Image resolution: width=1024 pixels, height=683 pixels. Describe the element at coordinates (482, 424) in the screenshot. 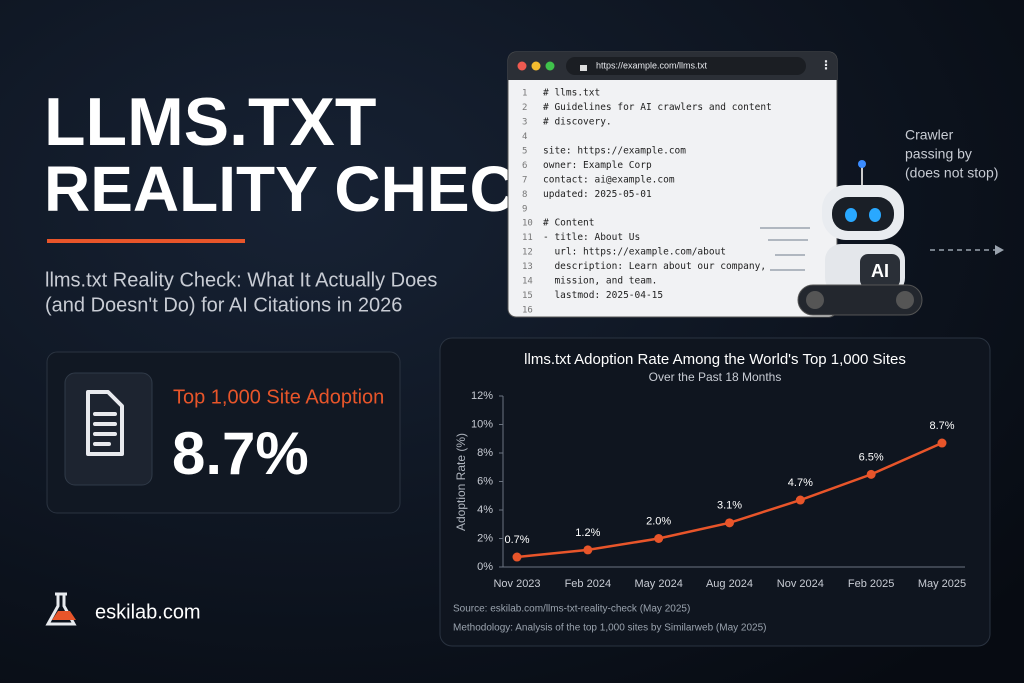

I see `y-tick-label: 10%` at that location.